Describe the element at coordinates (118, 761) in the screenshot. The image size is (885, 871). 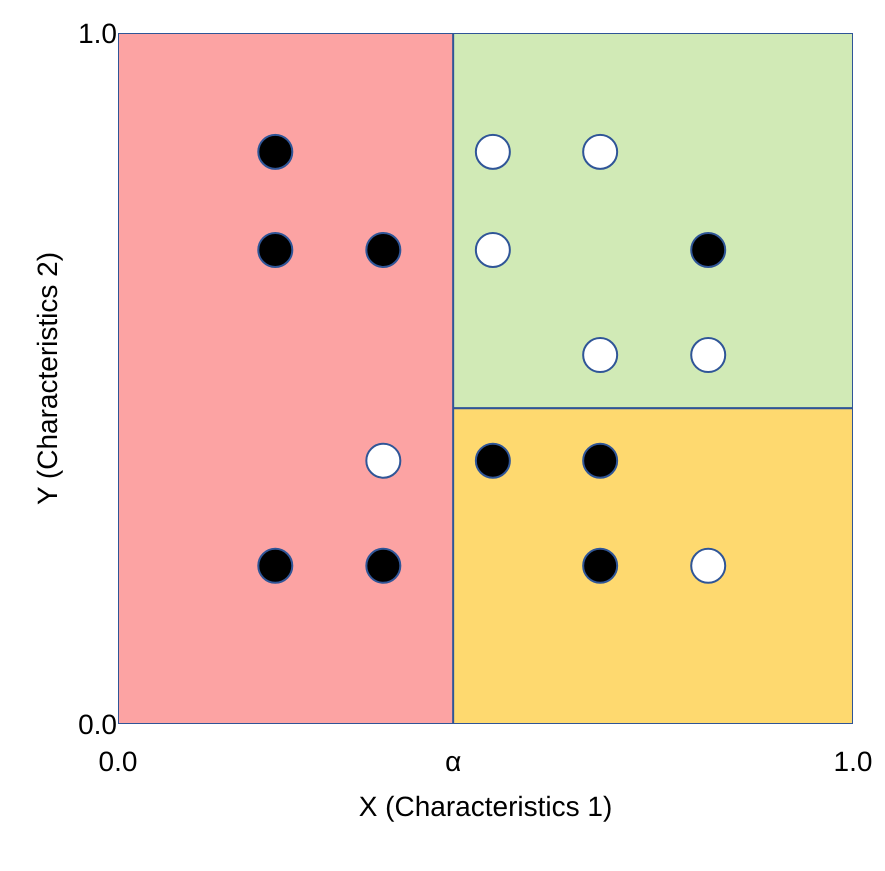
I see `x-tick-label: 0.0` at that location.